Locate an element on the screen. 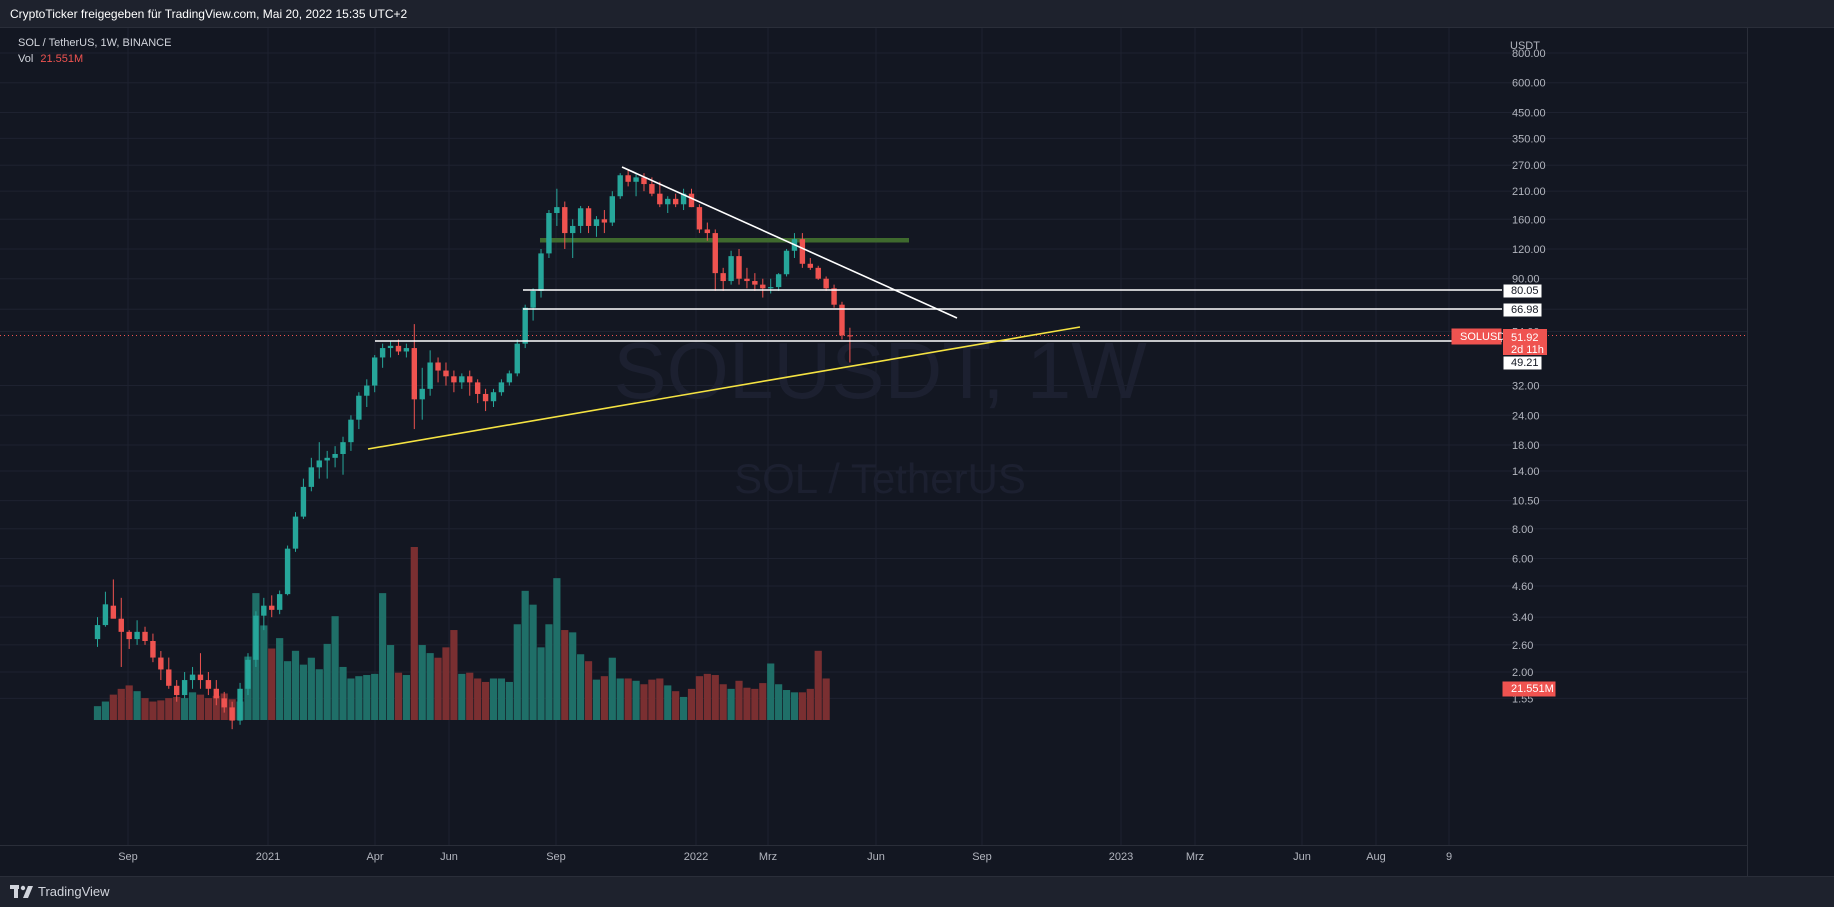 The image size is (1834, 907). y-tick-label: 210.00 is located at coordinates (1529, 192).